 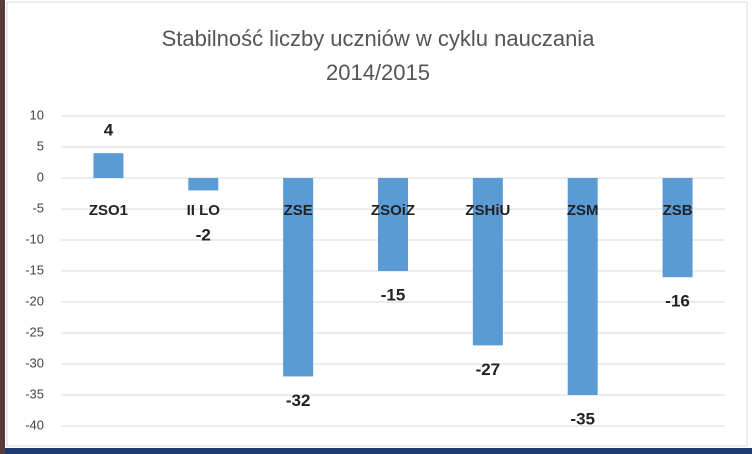 What do you see at coordinates (34, 393) in the screenshot?
I see `y-tick-label: -35` at bounding box center [34, 393].